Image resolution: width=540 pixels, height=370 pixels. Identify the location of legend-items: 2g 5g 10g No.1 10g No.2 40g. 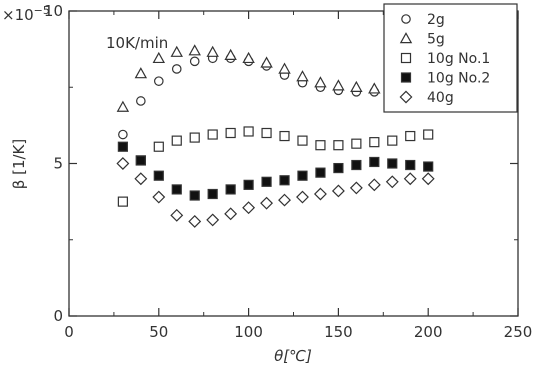
(444, 59).